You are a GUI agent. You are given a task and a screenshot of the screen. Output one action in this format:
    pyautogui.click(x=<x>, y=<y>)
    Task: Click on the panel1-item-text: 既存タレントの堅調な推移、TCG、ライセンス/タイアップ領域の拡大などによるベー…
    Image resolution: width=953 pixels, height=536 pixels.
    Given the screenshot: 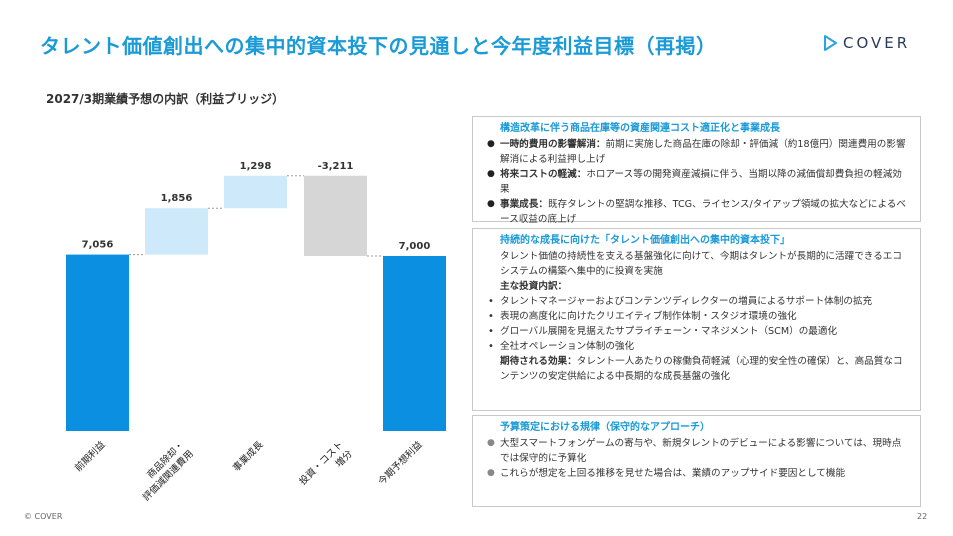 What is the action you would take?
    pyautogui.click(x=703, y=212)
    